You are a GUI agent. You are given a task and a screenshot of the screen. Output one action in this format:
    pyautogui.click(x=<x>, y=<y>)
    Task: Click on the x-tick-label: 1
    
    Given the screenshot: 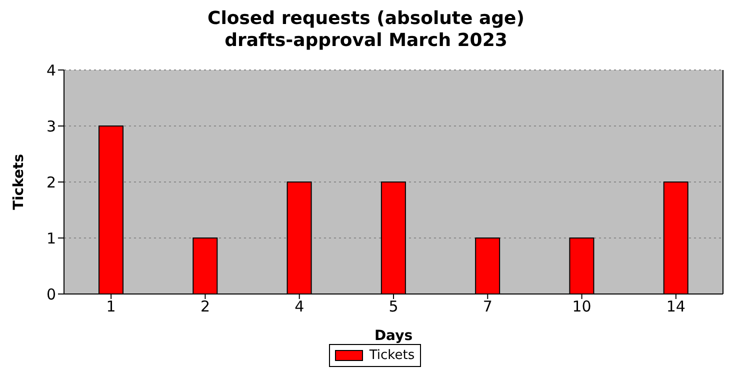 What is the action you would take?
    pyautogui.click(x=111, y=307)
    